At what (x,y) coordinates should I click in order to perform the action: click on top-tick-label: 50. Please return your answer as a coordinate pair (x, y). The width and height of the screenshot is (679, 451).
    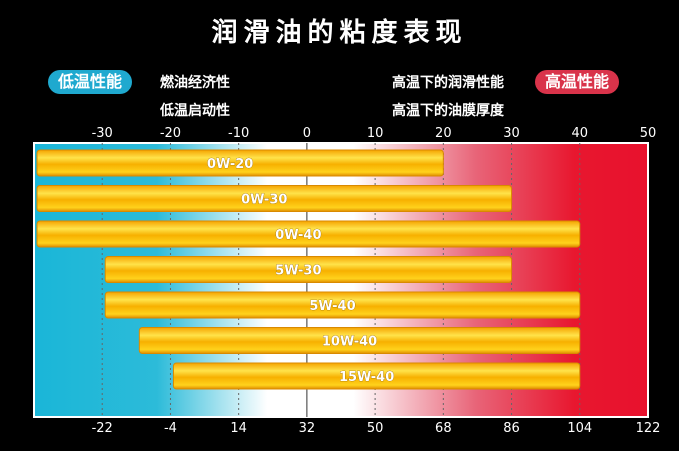
    Looking at the image, I should click on (648, 133).